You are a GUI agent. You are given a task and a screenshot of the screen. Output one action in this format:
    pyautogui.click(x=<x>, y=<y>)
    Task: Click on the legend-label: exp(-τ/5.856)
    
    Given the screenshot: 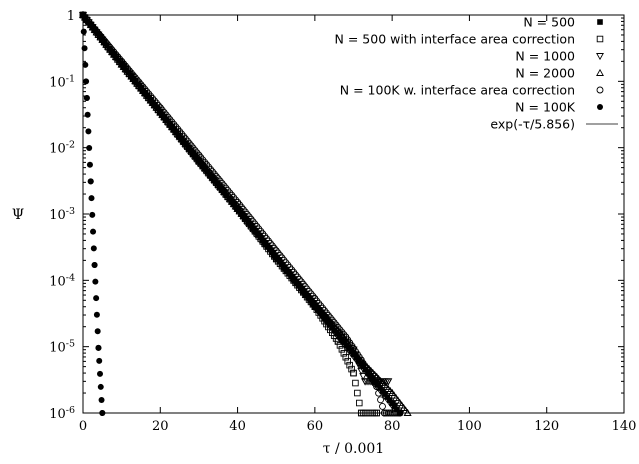 What is the action you would take?
    pyautogui.click(x=532, y=124)
    